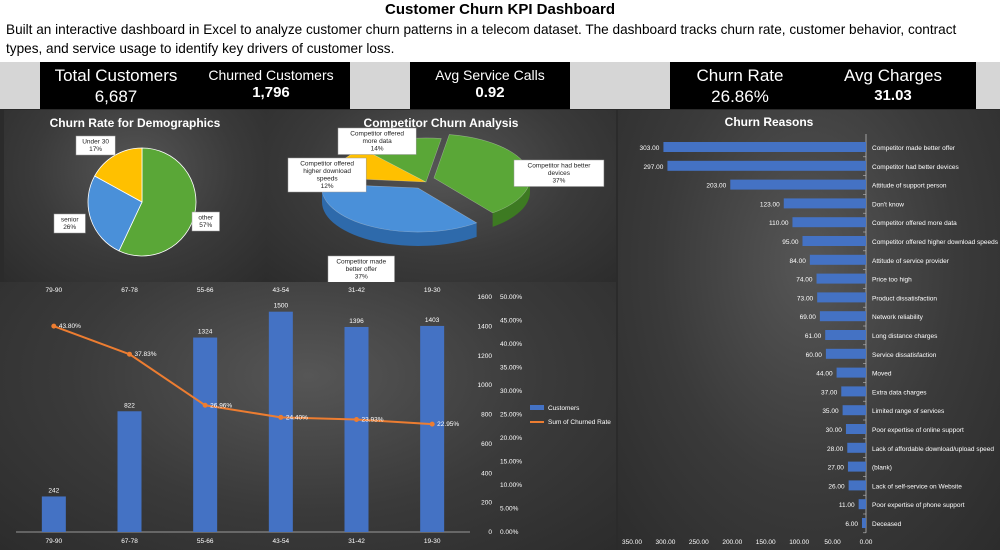 The image size is (1000, 550). Describe the element at coordinates (908, 411) in the screenshot. I see `hbar-category-label: Limited range of services` at that location.